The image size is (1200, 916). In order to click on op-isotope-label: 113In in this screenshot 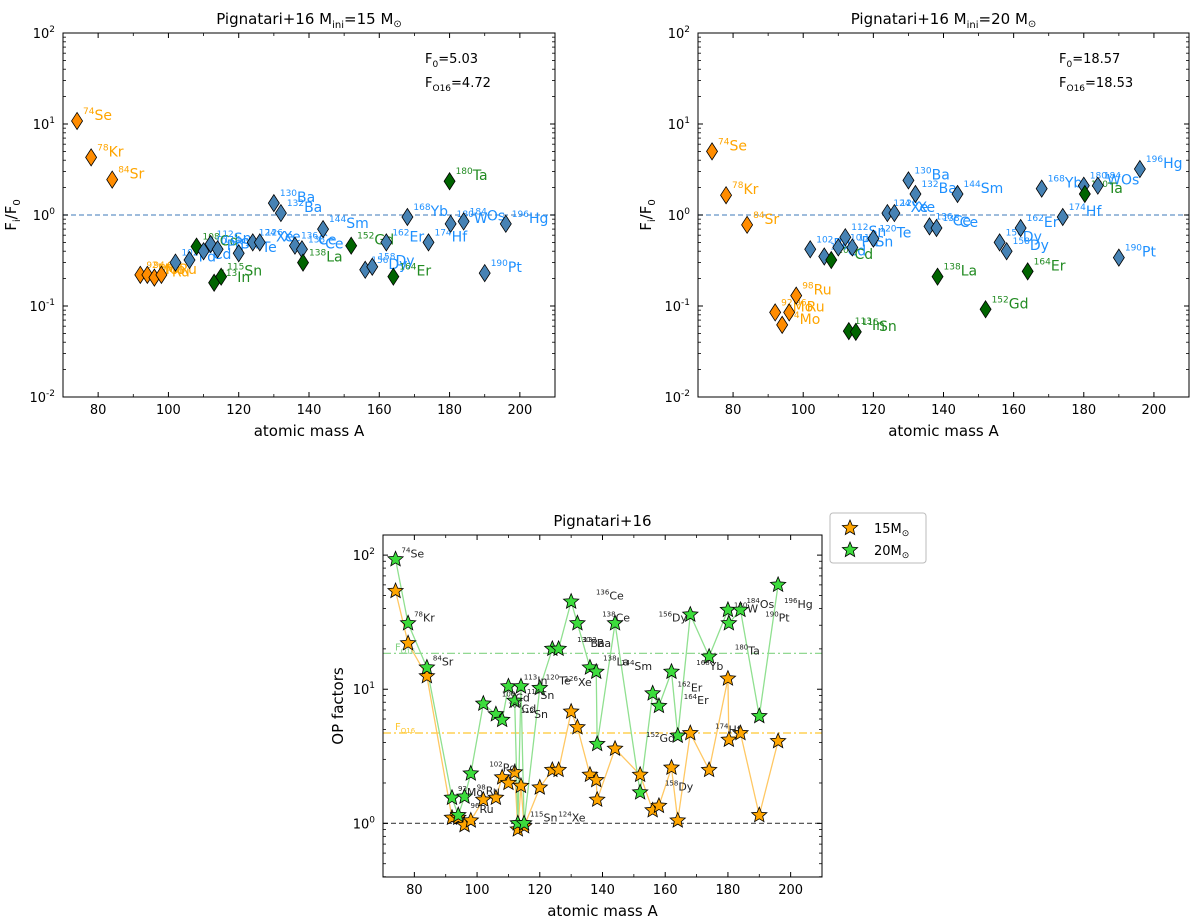, I will do `click(536, 680)`.